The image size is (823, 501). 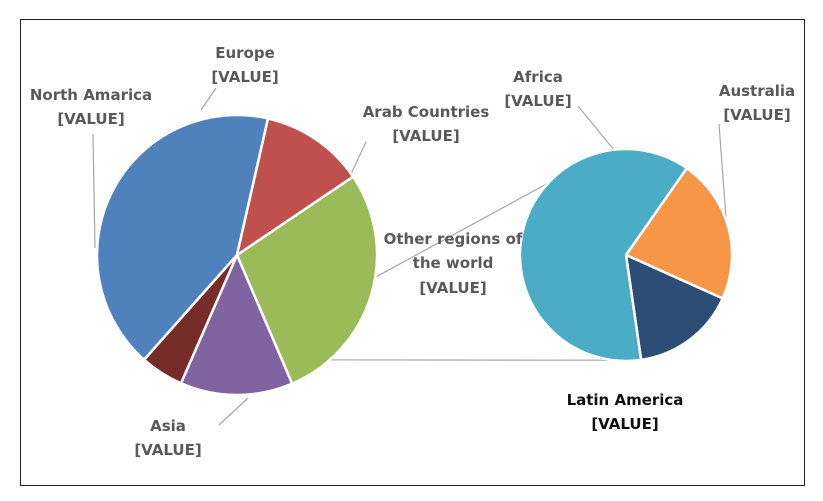 I want to click on data-label-north-amarica-value: [VALUE], so click(x=90, y=119).